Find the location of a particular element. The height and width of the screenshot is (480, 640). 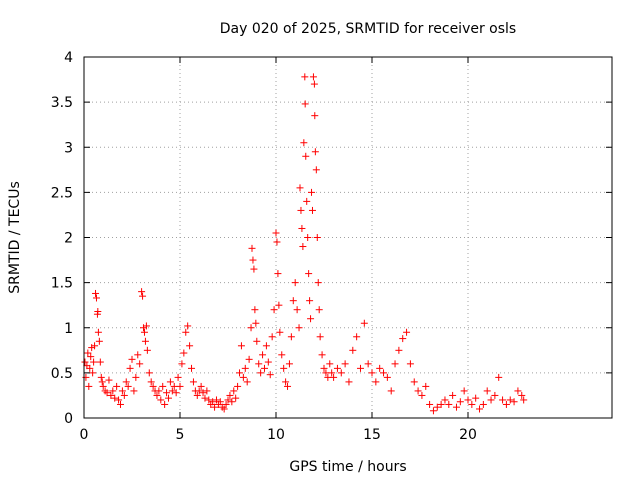

x-tick-label: 20 is located at coordinates (468, 435).